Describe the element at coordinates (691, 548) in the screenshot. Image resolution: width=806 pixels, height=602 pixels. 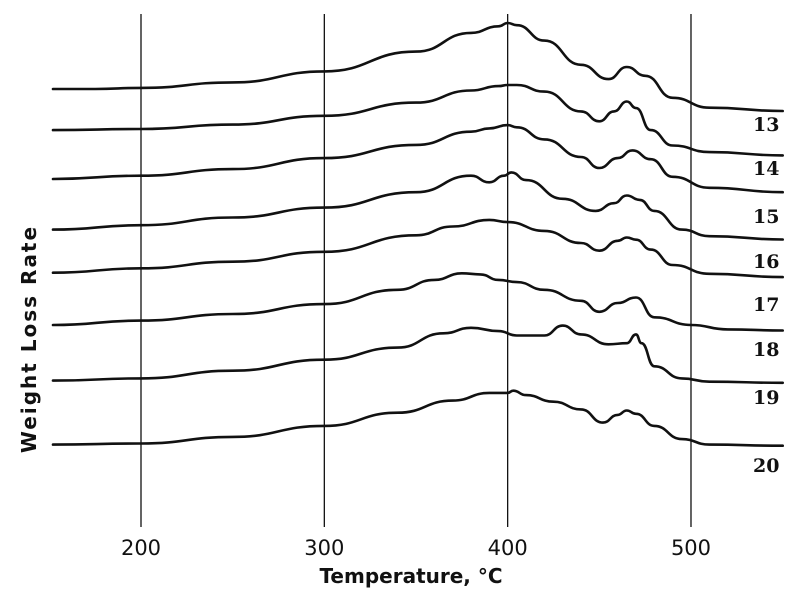
I see `x-tick-label-500: 500` at that location.